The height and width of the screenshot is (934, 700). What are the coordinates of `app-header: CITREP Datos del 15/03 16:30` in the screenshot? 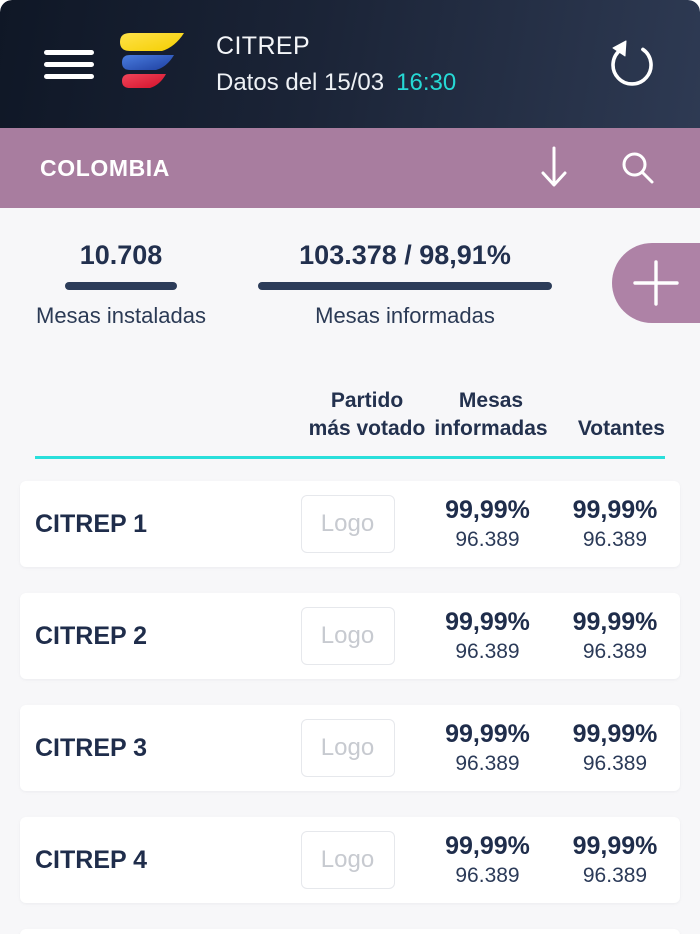 It's located at (350, 64).